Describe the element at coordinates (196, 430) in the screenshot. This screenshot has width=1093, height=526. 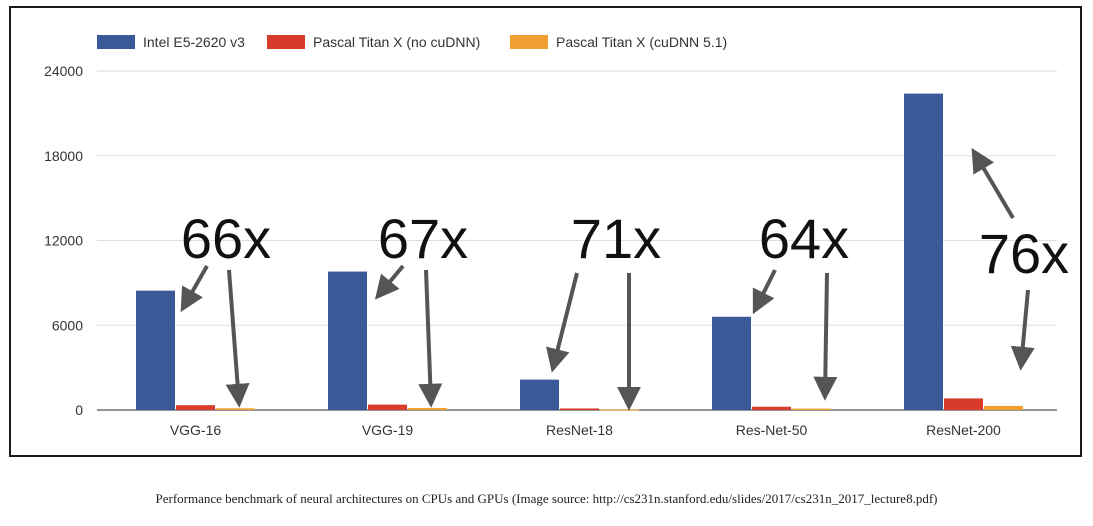
I see `x-category-label: VGG-16` at that location.